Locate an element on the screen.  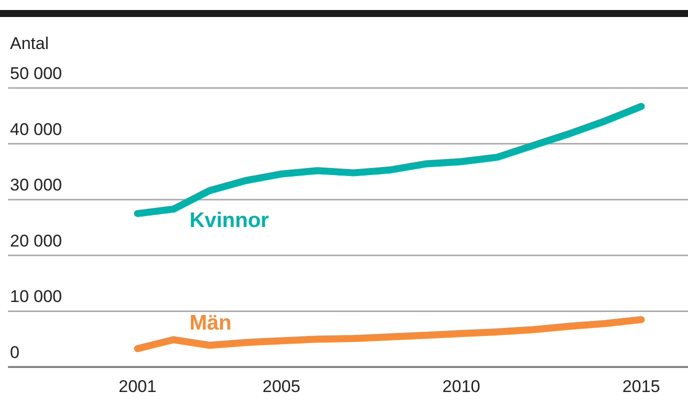
y-tick-label: 30 000 is located at coordinates (36, 185).